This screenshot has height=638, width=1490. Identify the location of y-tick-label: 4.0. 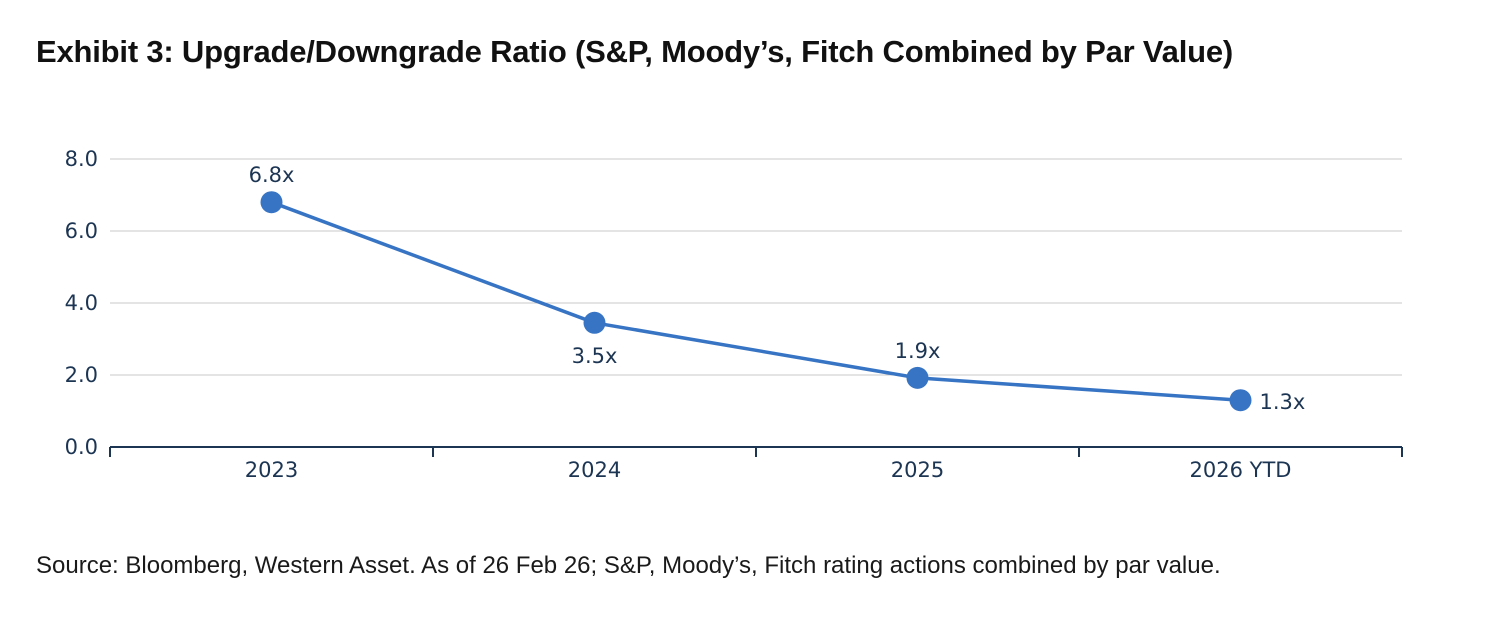
(81, 303).